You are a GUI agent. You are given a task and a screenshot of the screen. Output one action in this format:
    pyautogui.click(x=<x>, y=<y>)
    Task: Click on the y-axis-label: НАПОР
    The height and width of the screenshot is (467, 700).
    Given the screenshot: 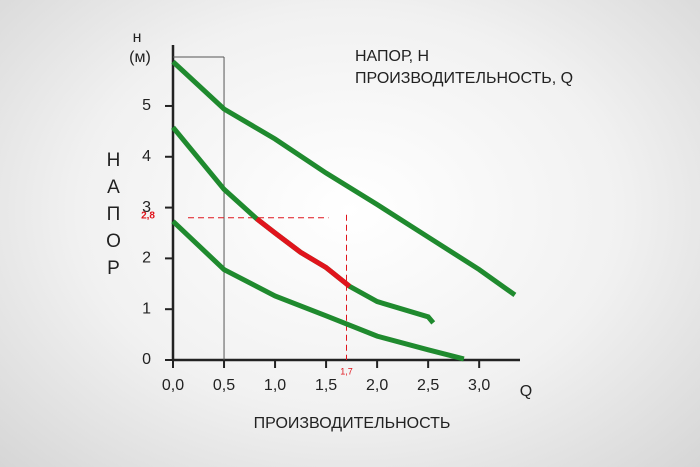 What is the action you would take?
    pyautogui.click(x=113, y=217)
    